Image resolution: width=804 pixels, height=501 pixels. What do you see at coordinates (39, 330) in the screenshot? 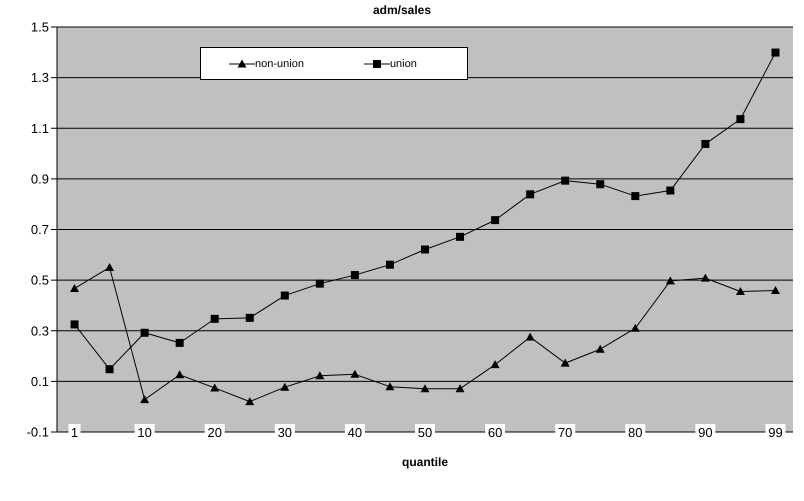
I see `y-tick-label: 0.3` at bounding box center [39, 330].